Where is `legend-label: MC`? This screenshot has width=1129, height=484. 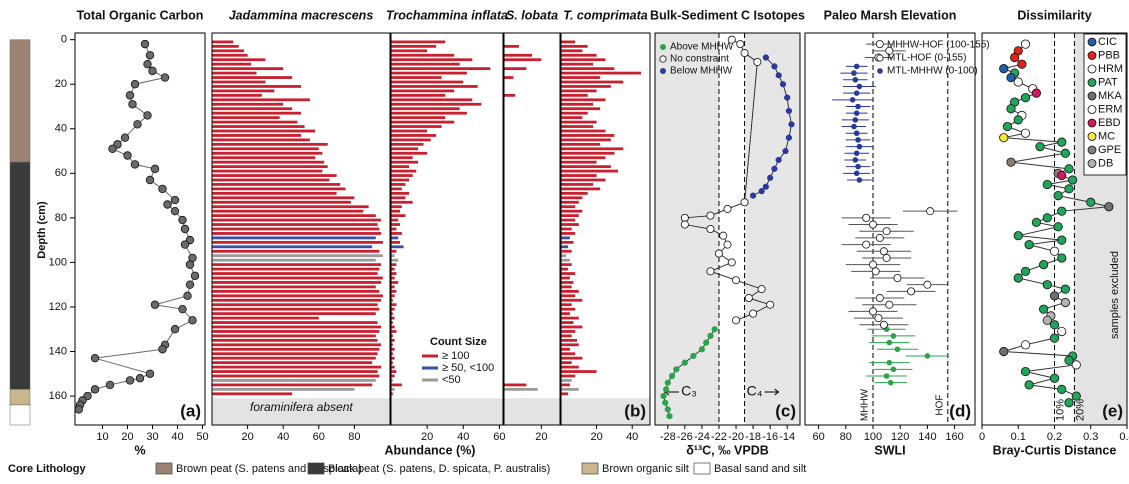
legend-label: MC is located at coordinates (1106, 136).